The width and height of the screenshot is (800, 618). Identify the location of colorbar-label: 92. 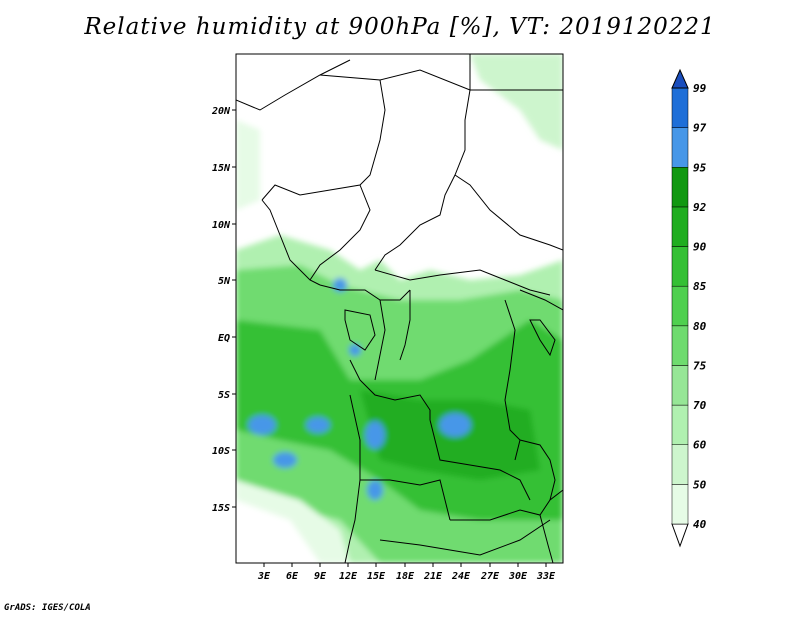
(700, 207).